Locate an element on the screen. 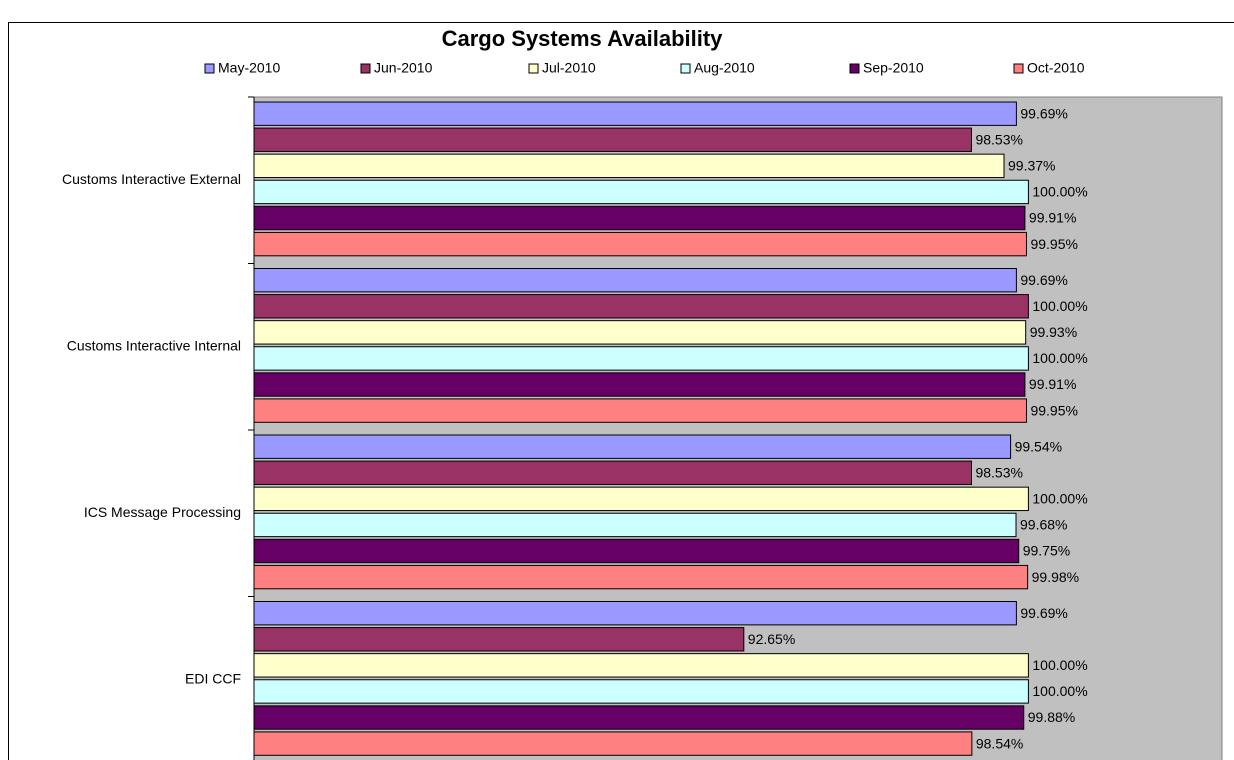 This screenshot has height=760, width=1234. value-label: 98.54% is located at coordinates (999, 743).